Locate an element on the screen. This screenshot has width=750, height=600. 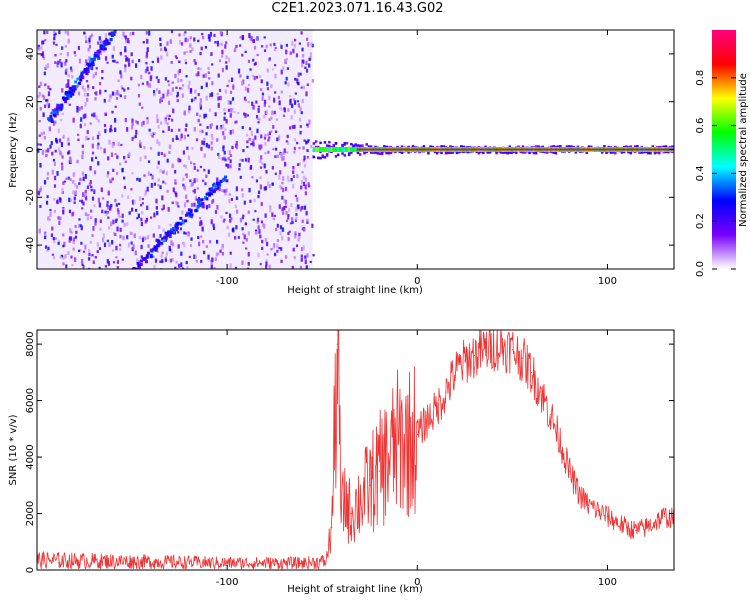
carrier-band is located at coordinates (336, 149).